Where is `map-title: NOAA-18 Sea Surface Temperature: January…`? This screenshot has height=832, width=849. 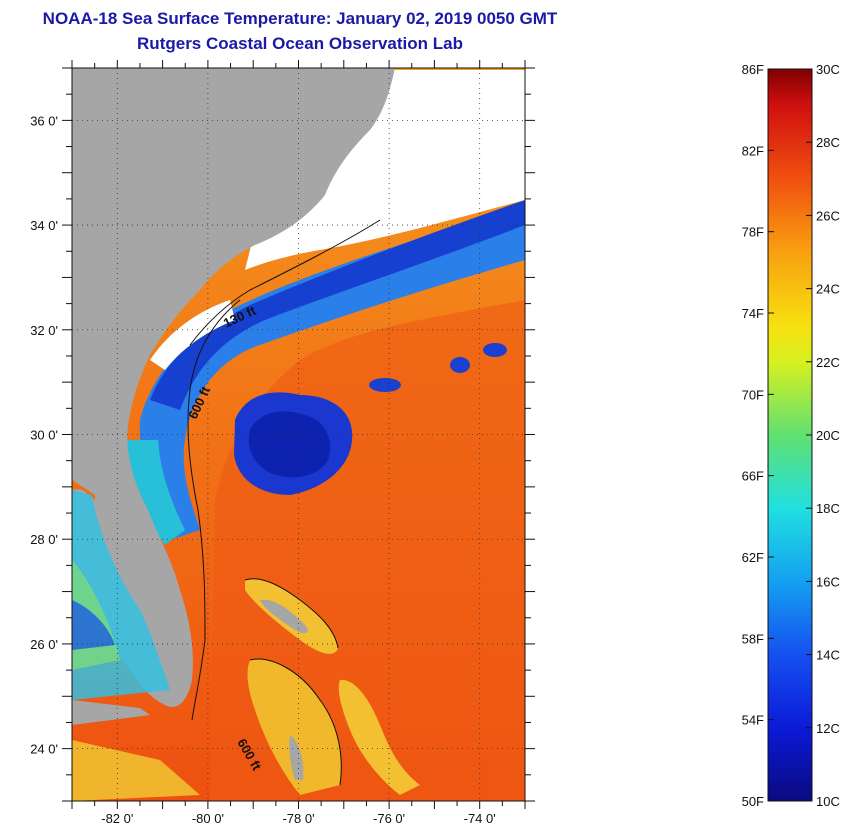 map-title: NOAA-18 Sea Surface Temperature: January… is located at coordinates (300, 18).